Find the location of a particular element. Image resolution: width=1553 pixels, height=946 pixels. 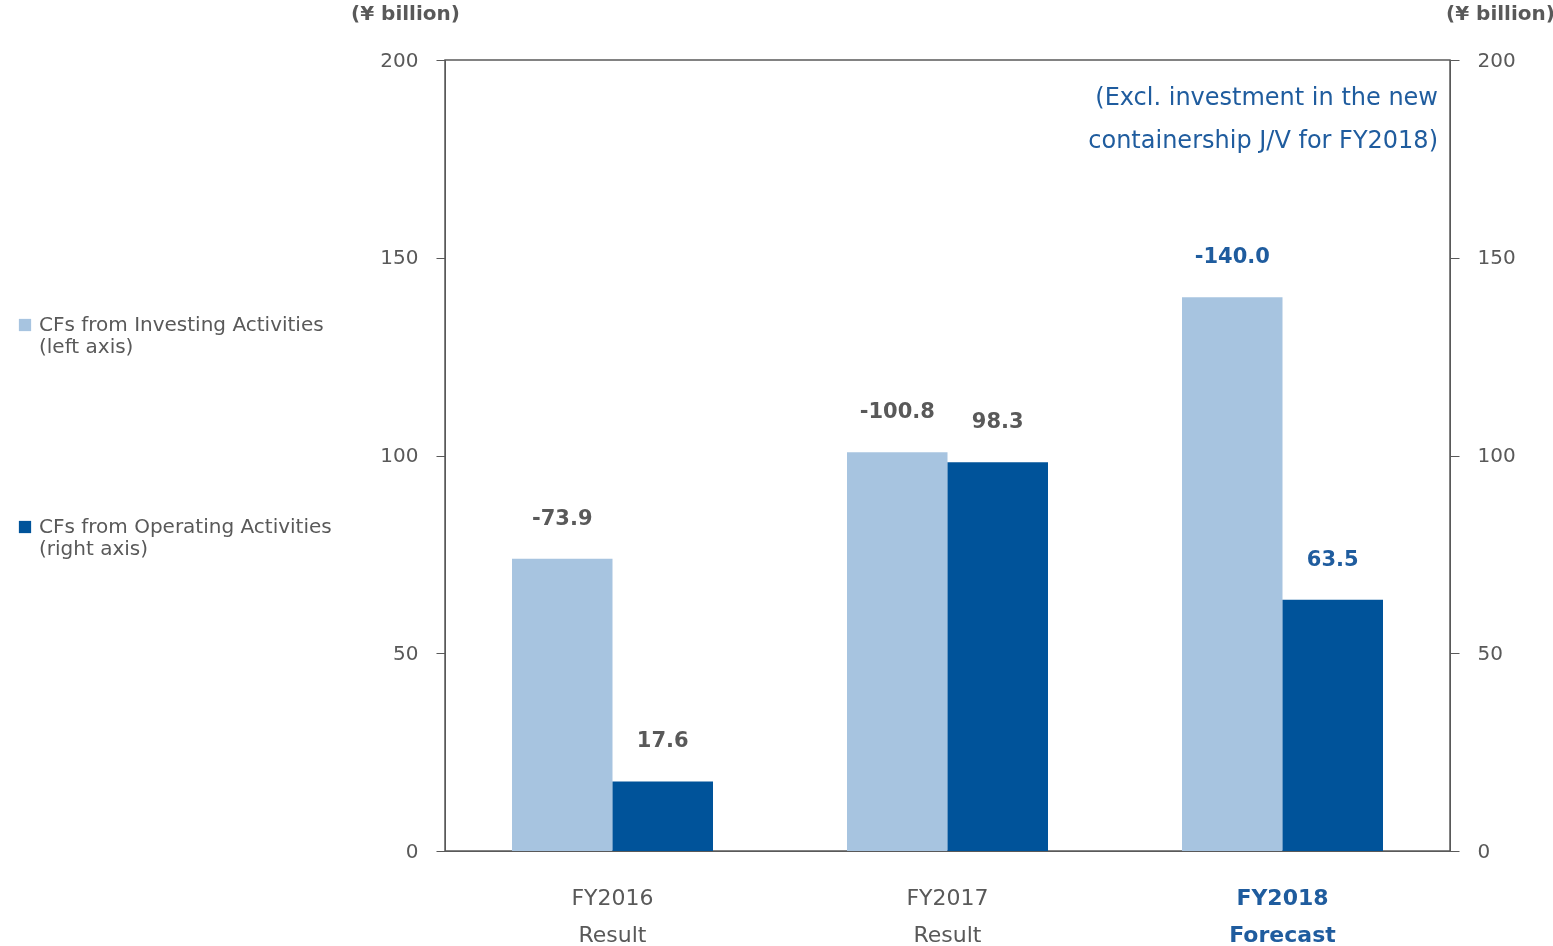

y2-tick-label: 150 is located at coordinates (1496, 257).